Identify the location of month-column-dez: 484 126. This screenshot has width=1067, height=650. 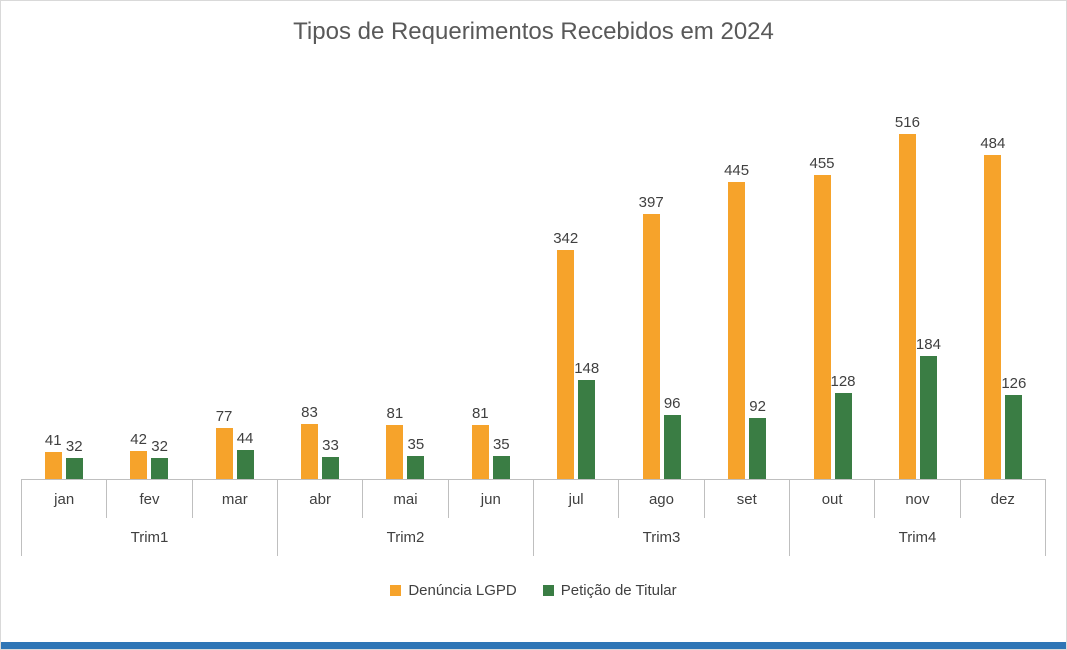
(1003, 265).